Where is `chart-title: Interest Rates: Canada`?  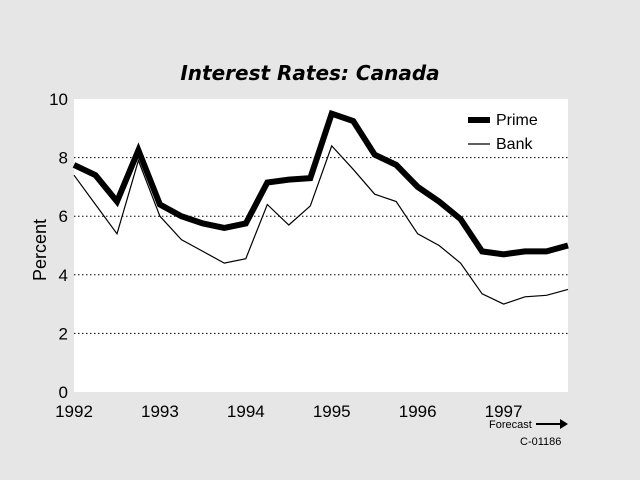
chart-title: Interest Rates: Canada is located at coordinates (309, 73).